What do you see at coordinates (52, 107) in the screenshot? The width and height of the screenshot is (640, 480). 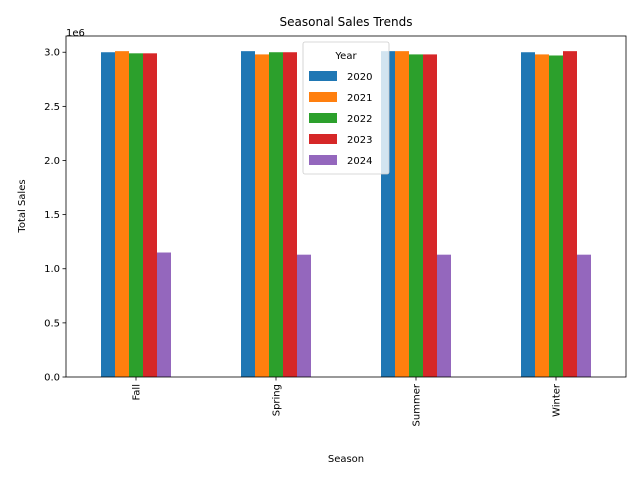 I see `y-tick-label: 2.5` at bounding box center [52, 107].